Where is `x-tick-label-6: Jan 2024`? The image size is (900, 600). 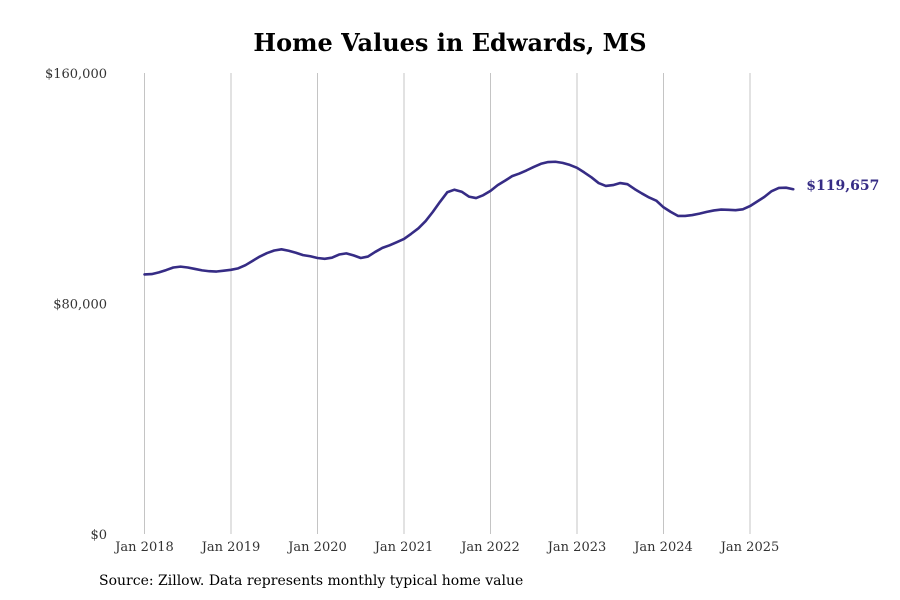 x-tick-label-6: Jan 2024 is located at coordinates (662, 547).